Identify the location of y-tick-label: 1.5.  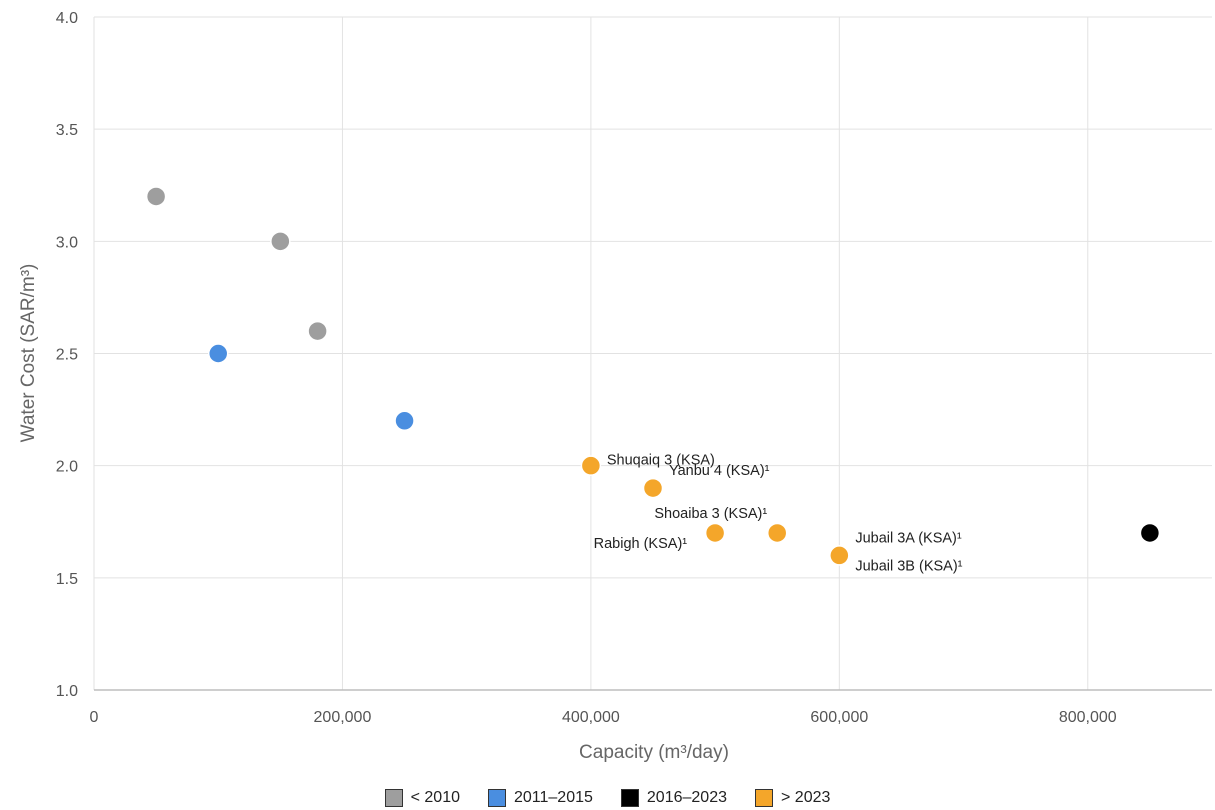
(67, 579).